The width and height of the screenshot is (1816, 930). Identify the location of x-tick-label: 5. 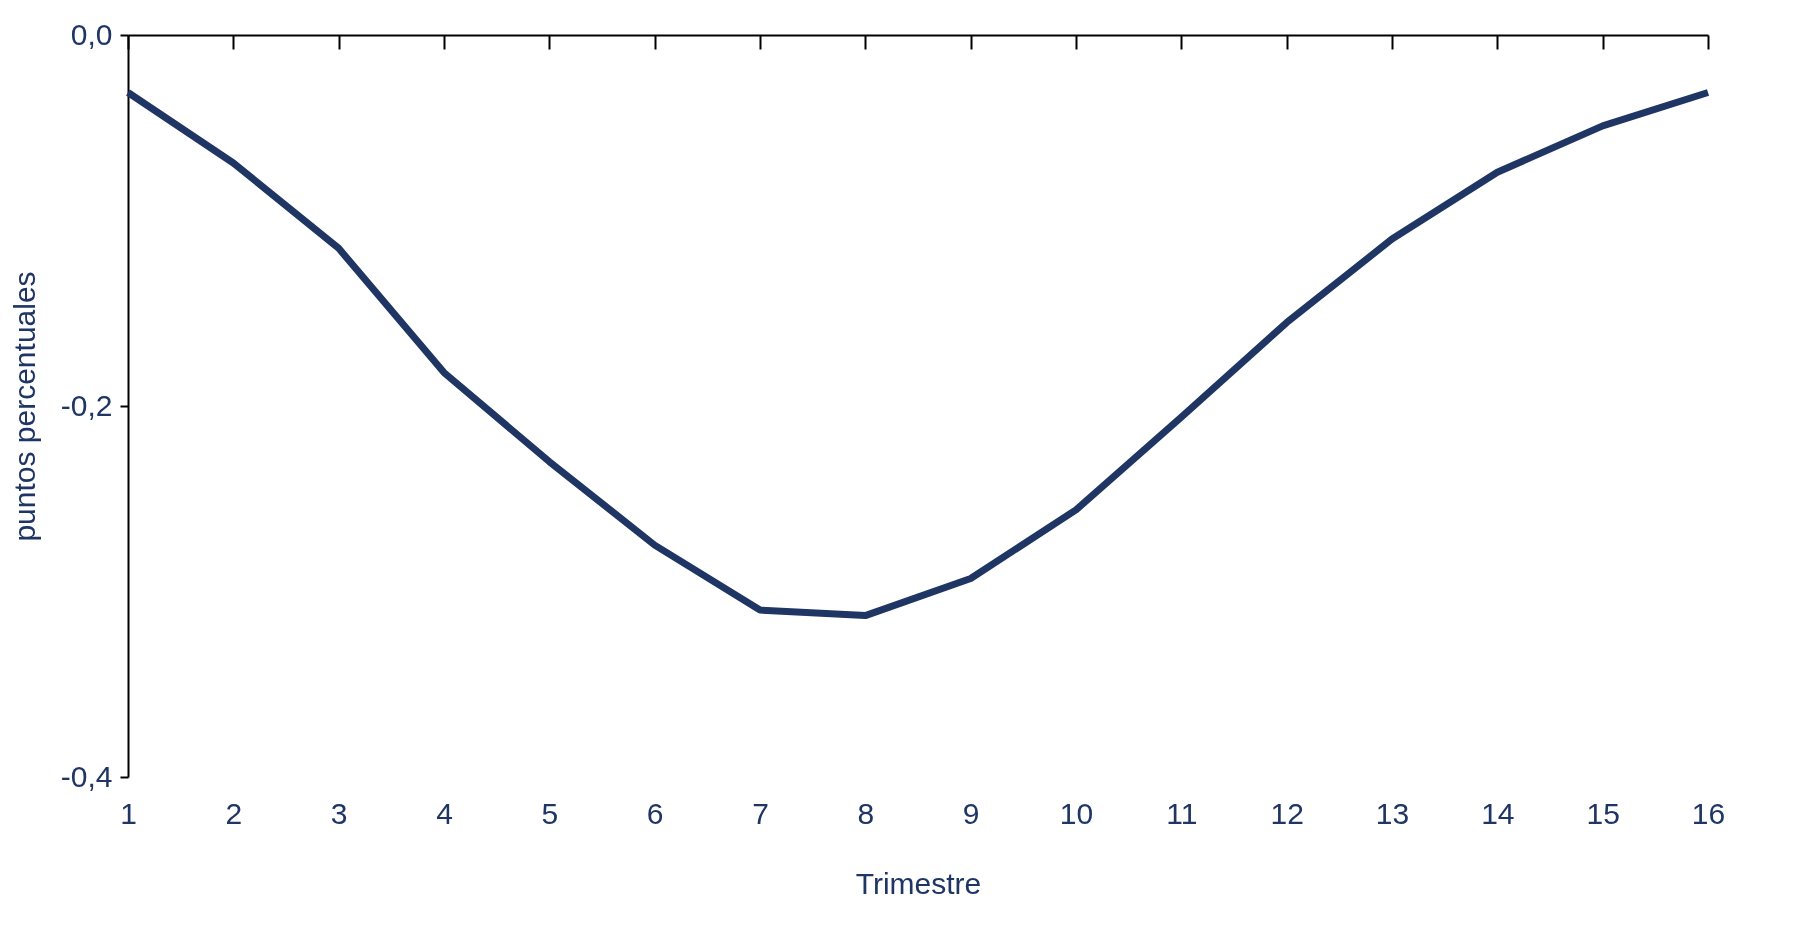
(550, 813).